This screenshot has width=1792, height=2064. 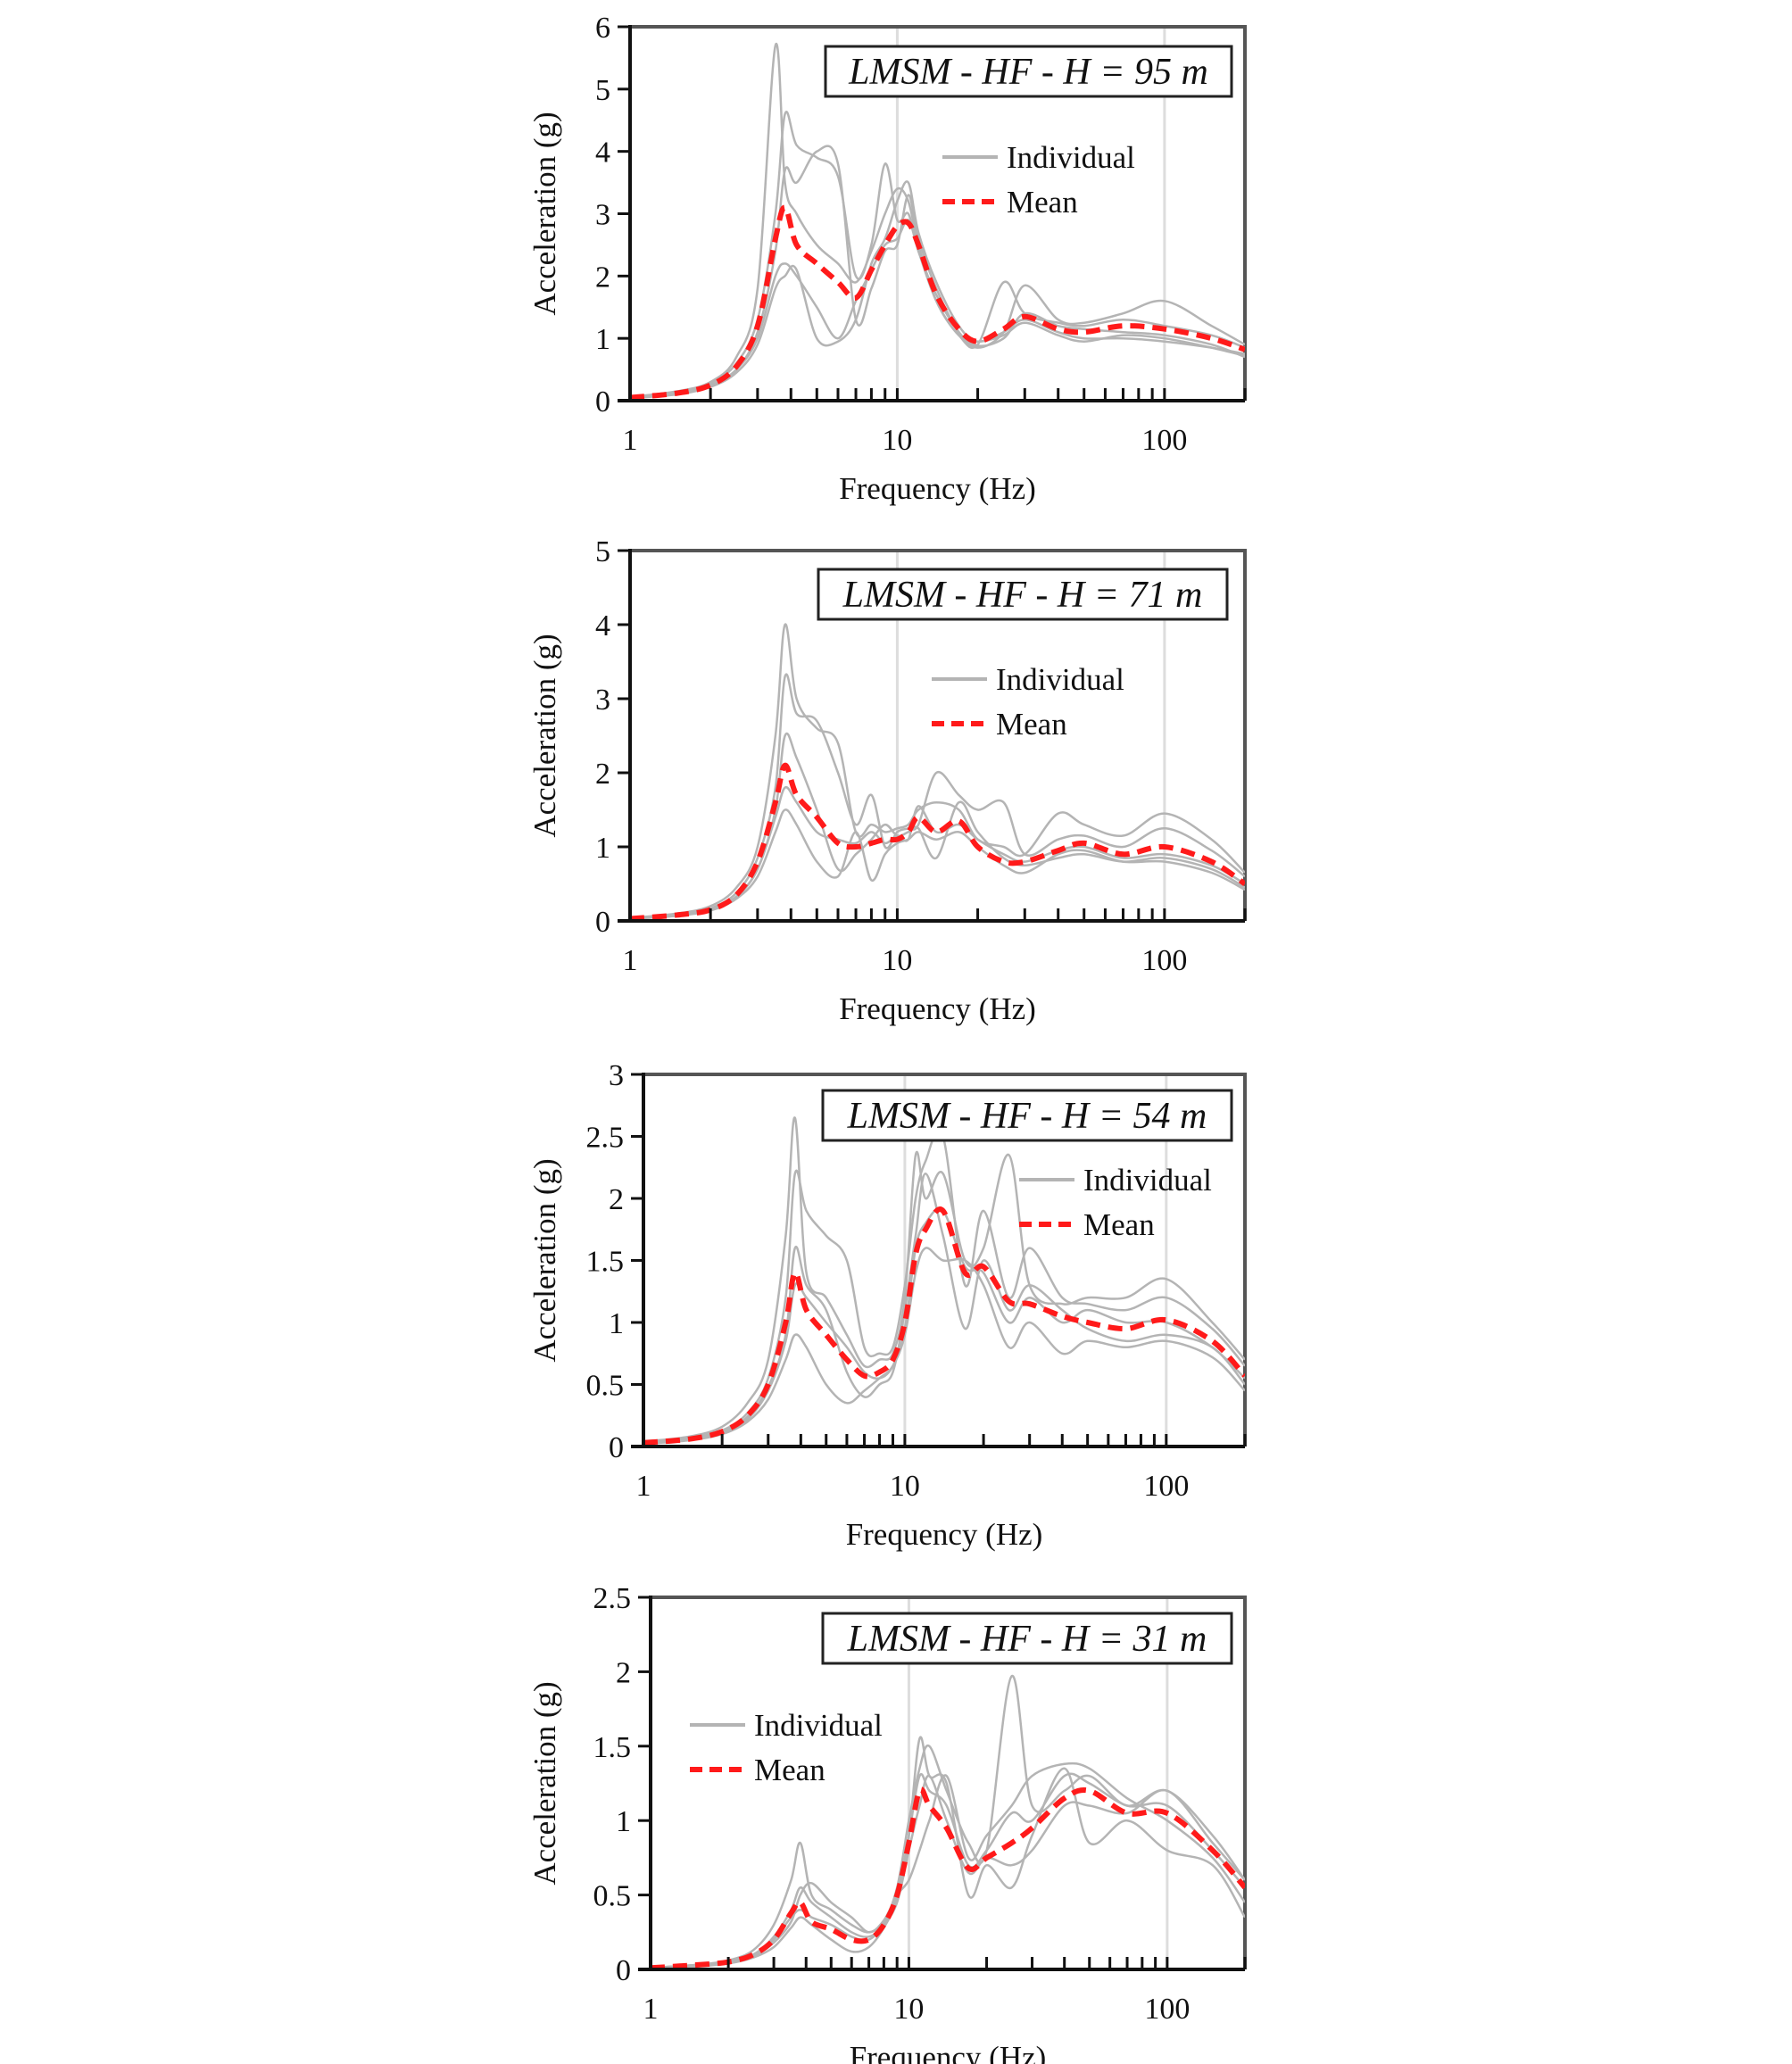 I want to click on chart-title: LMSM - HF - H = 95 m, so click(x=1028, y=73).